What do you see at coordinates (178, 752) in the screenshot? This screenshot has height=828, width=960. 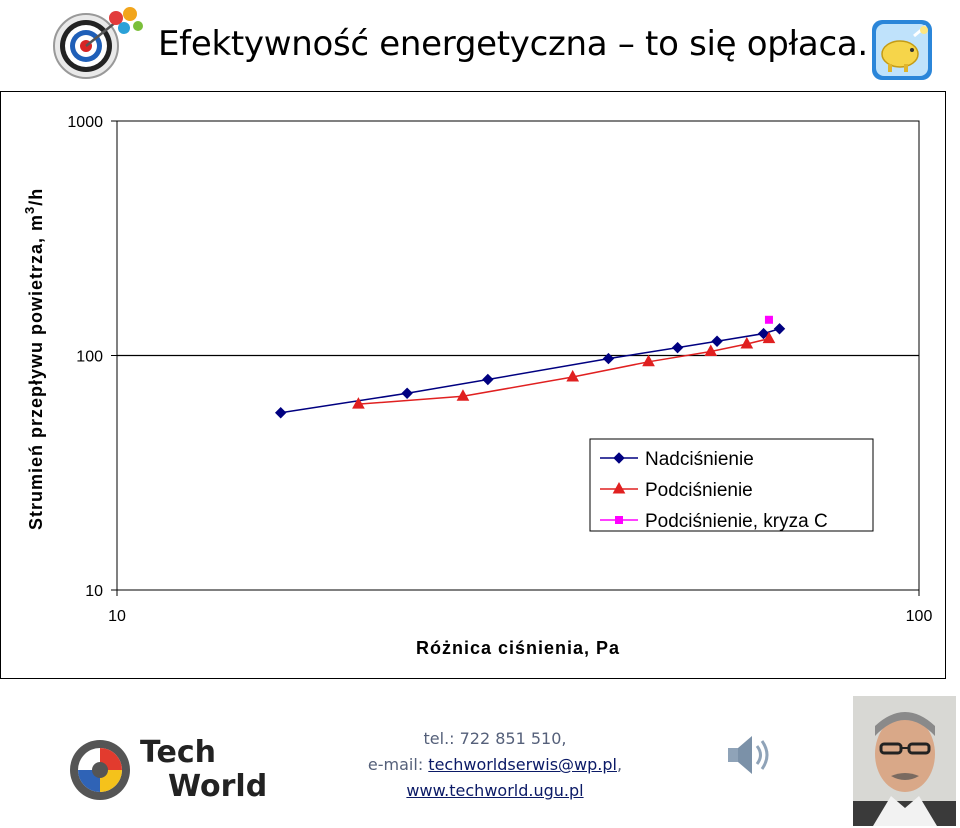 I see `logo-text-tech: Tech` at bounding box center [178, 752].